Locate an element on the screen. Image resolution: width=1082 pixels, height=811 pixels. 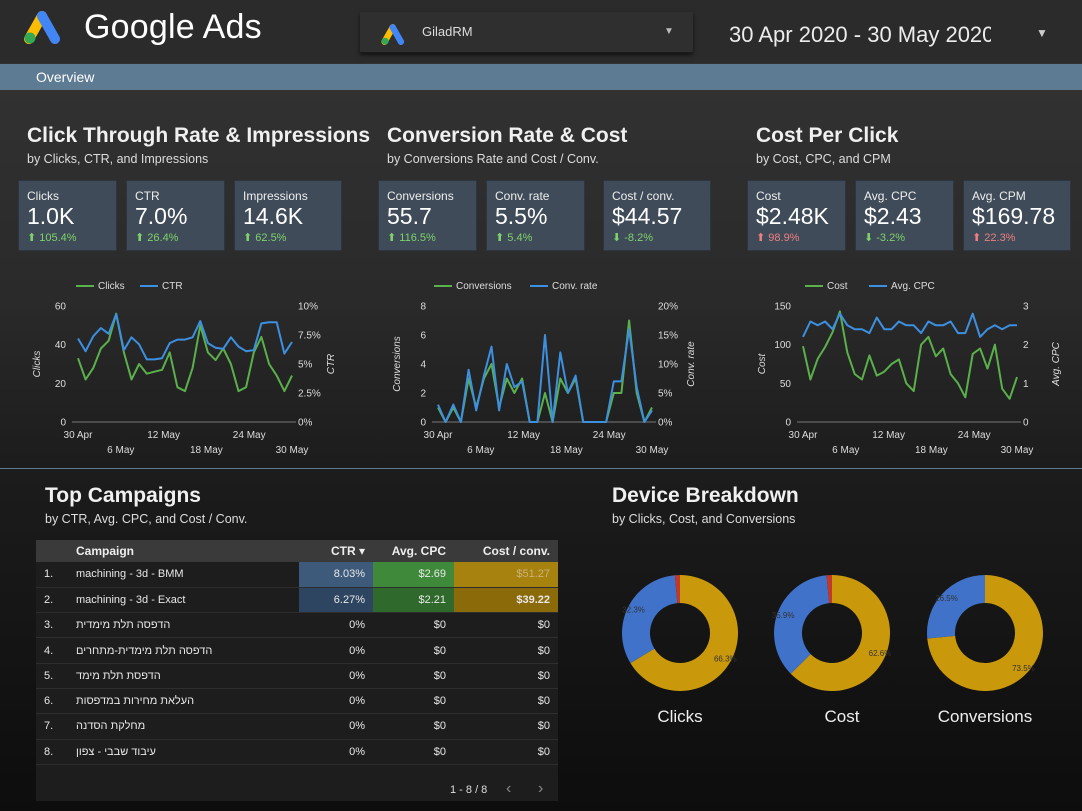
header-cost-per-conv: Cost / conv. is located at coordinates (506, 551).